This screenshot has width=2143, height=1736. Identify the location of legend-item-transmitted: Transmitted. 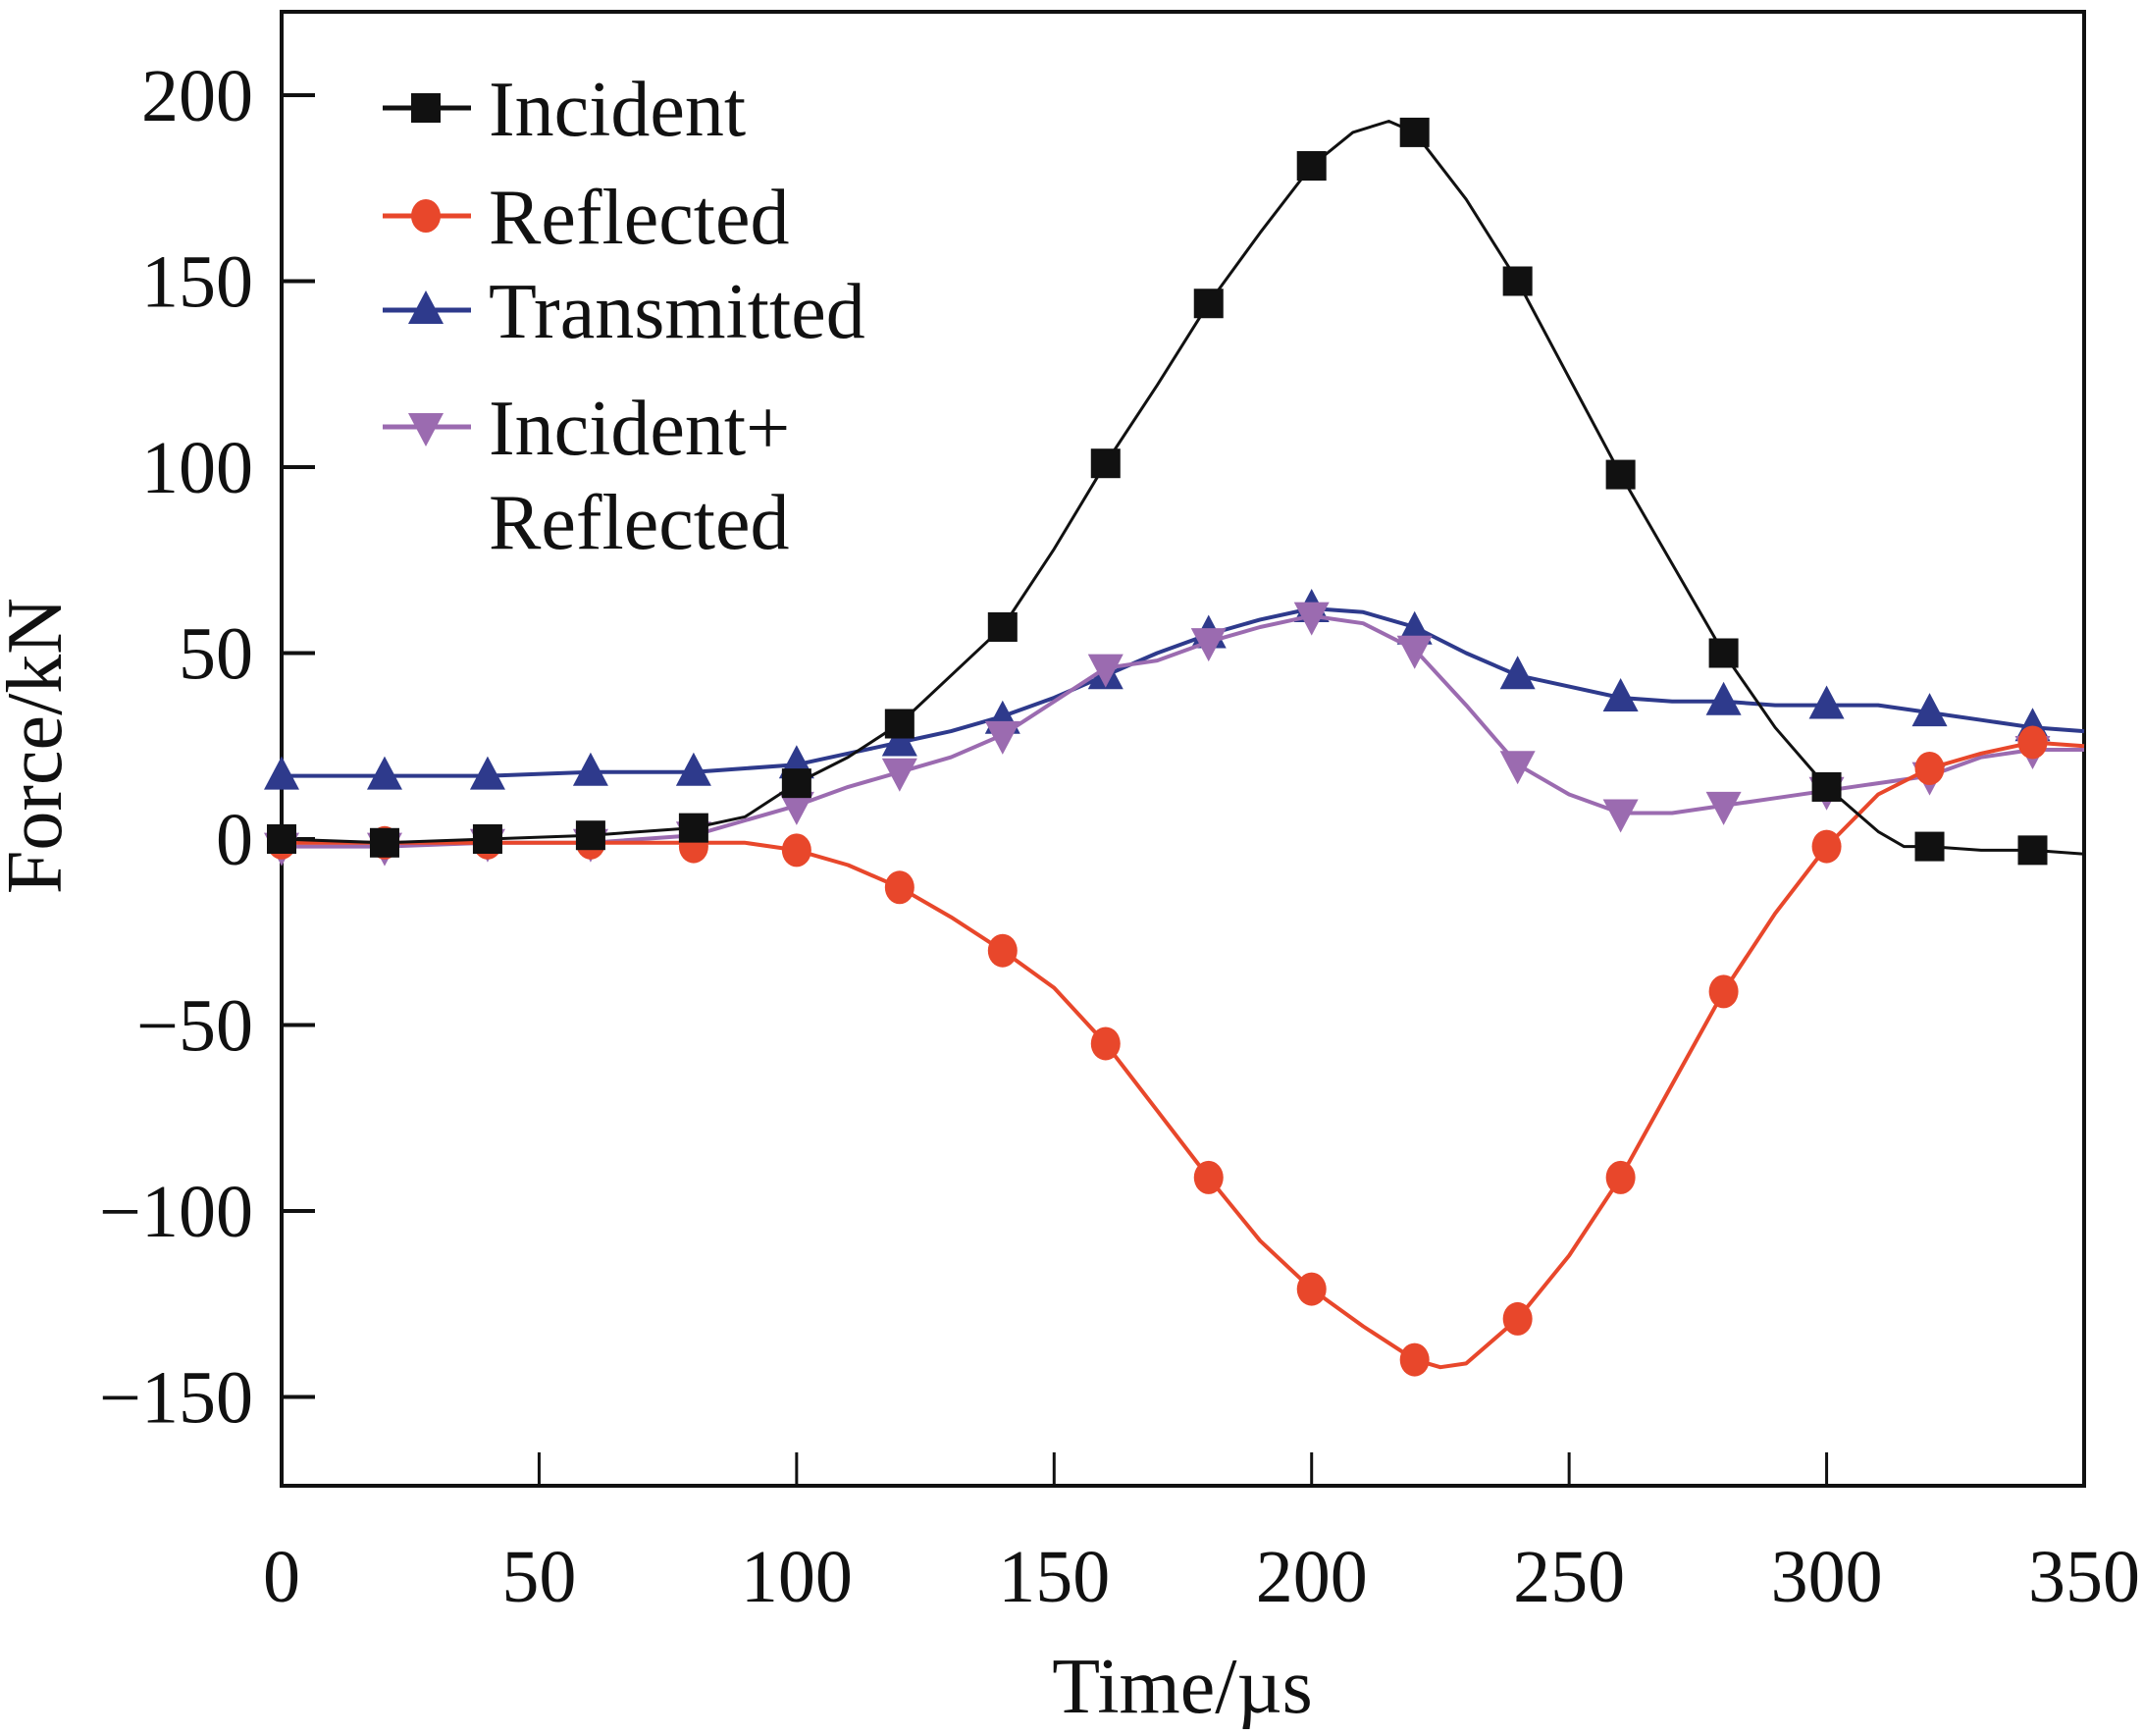
(624, 312).